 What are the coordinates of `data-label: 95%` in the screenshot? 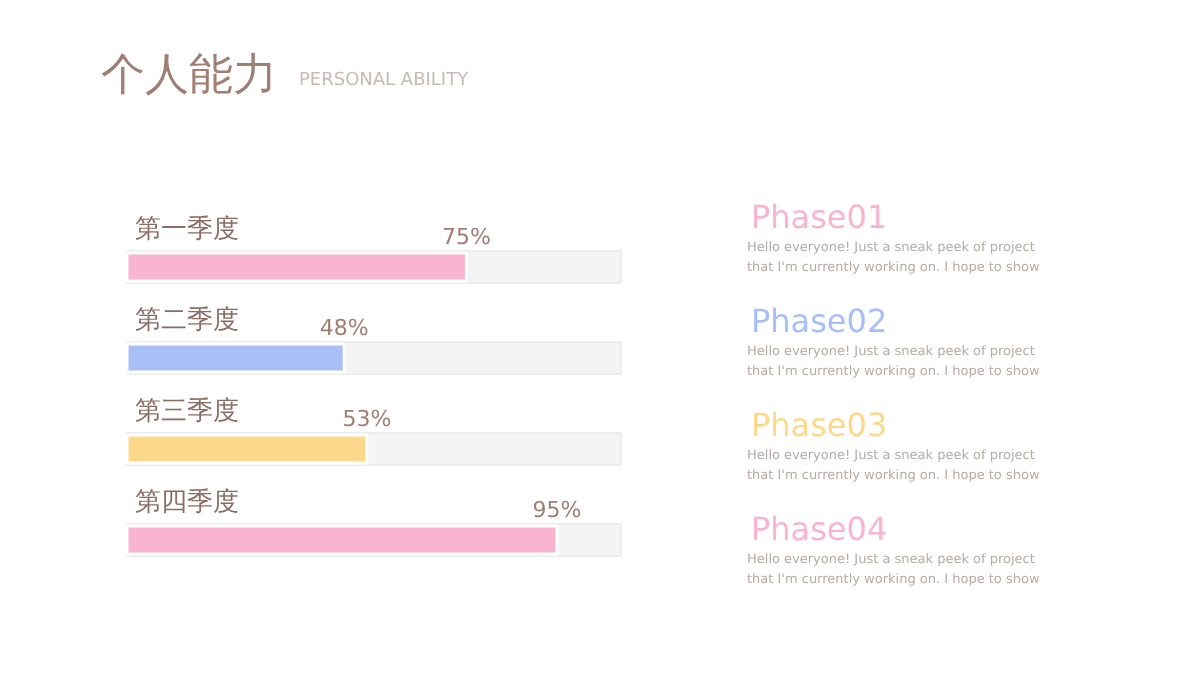 It's located at (557, 510).